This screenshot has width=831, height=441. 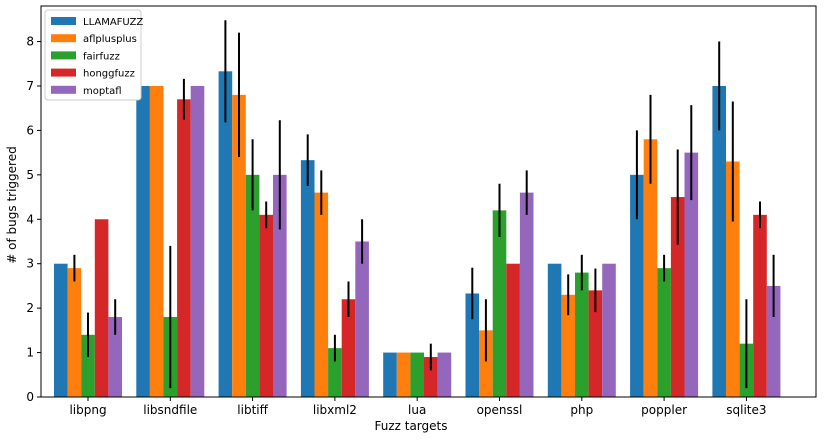 What do you see at coordinates (444, 374) in the screenshot?
I see `bar-lua-moptafl` at bounding box center [444, 374].